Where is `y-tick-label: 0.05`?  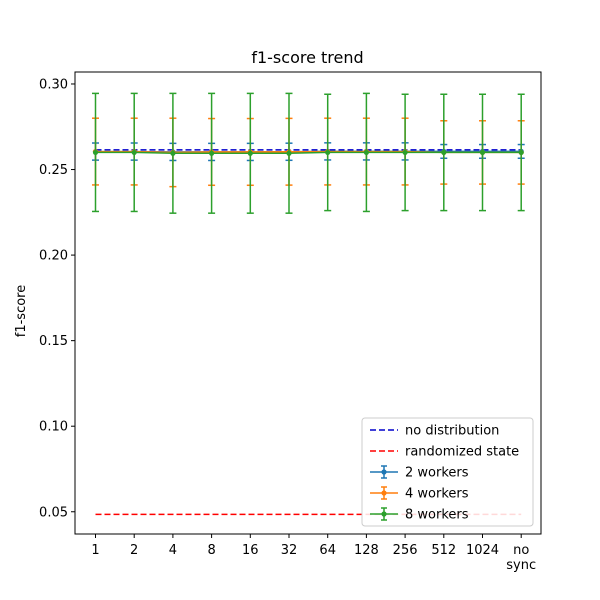 y-tick-label: 0.05 is located at coordinates (53, 512).